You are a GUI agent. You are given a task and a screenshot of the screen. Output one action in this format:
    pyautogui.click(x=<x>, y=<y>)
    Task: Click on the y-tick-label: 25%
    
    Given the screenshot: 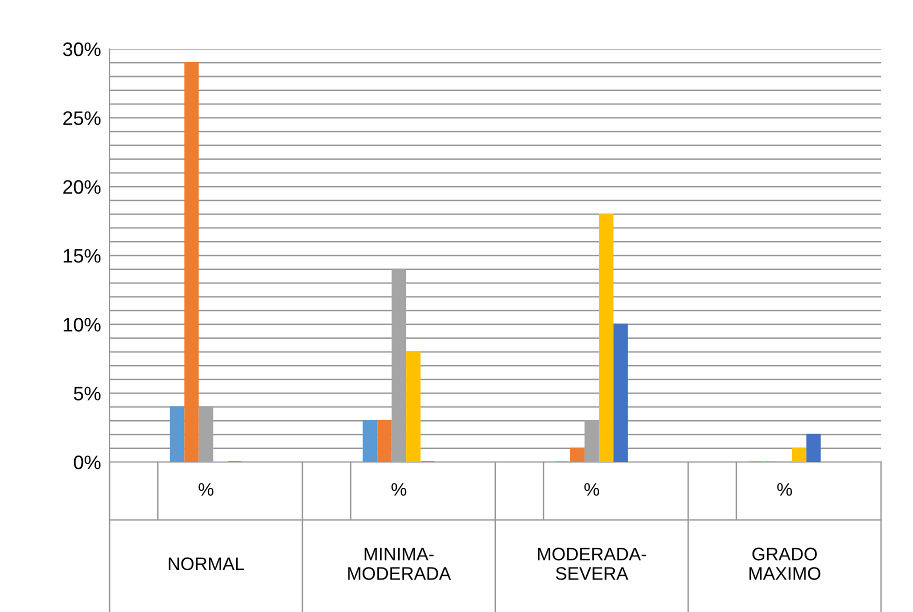 What is the action you would take?
    pyautogui.click(x=82, y=118)
    